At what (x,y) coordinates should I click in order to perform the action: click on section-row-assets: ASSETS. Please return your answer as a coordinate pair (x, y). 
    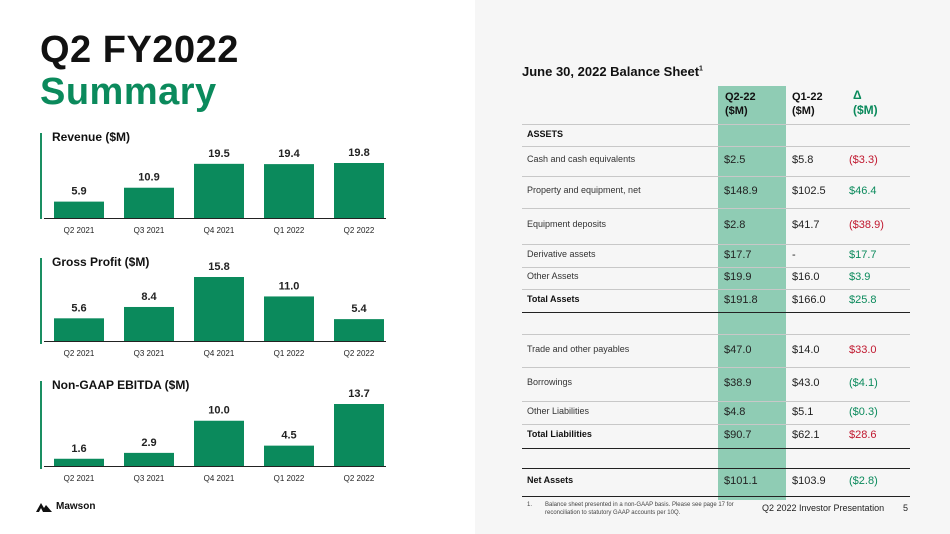
    Looking at the image, I should click on (716, 135).